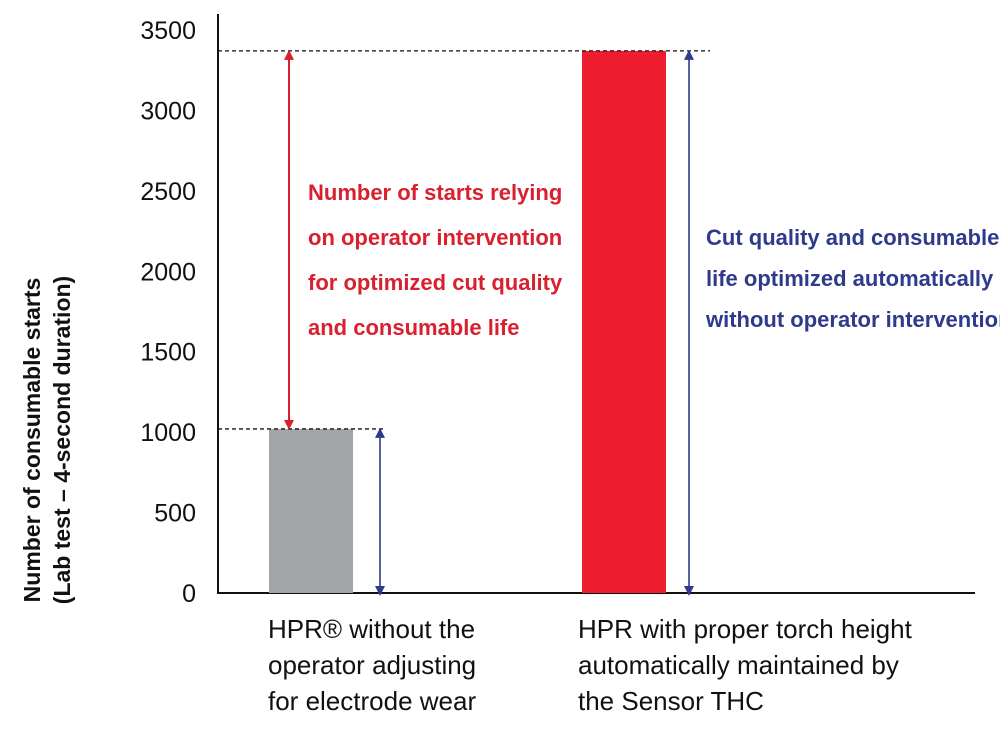  What do you see at coordinates (435, 237) in the screenshot?
I see `annotation-1-line: on operator intervention` at bounding box center [435, 237].